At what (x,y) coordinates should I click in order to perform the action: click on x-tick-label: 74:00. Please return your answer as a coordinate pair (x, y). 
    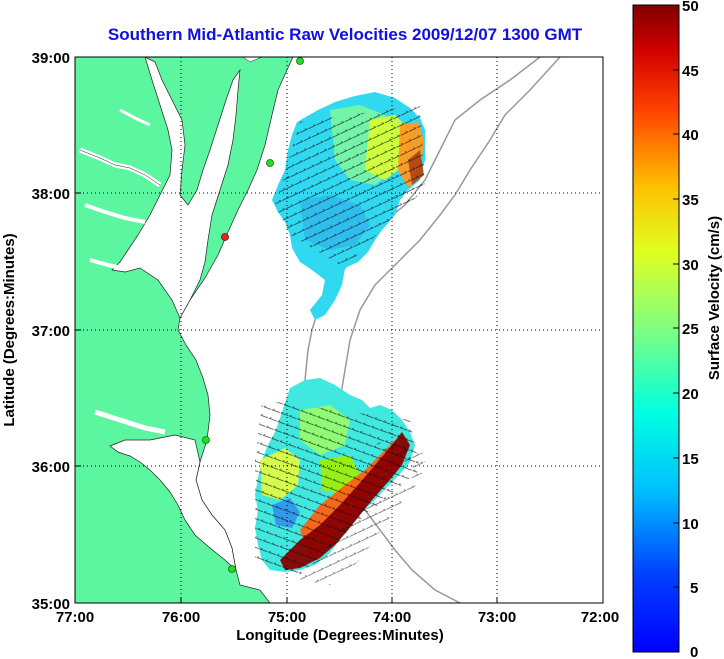
    Looking at the image, I should click on (392, 617).